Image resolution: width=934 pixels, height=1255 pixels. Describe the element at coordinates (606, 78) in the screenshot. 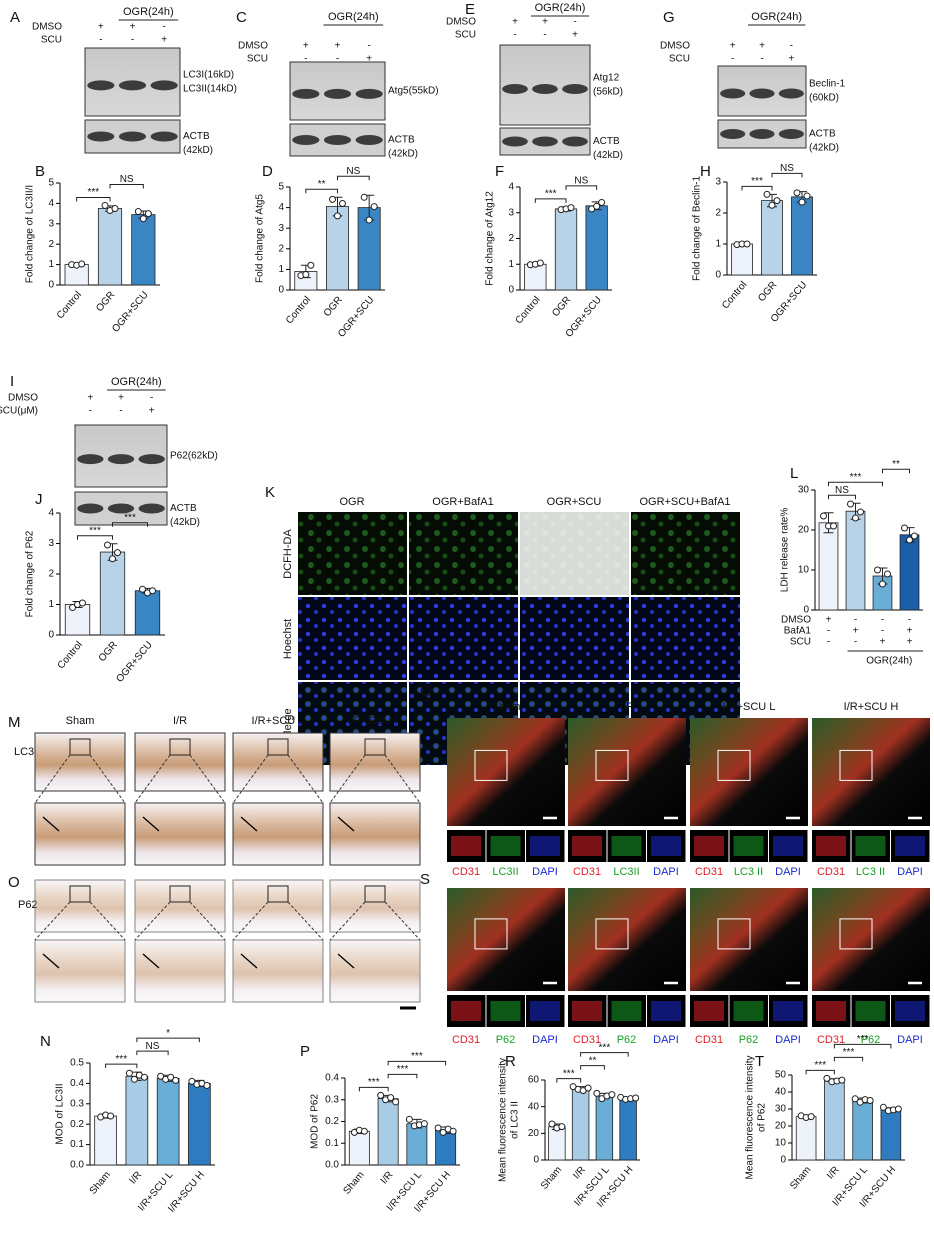

I see `band-label: Atg12` at that location.